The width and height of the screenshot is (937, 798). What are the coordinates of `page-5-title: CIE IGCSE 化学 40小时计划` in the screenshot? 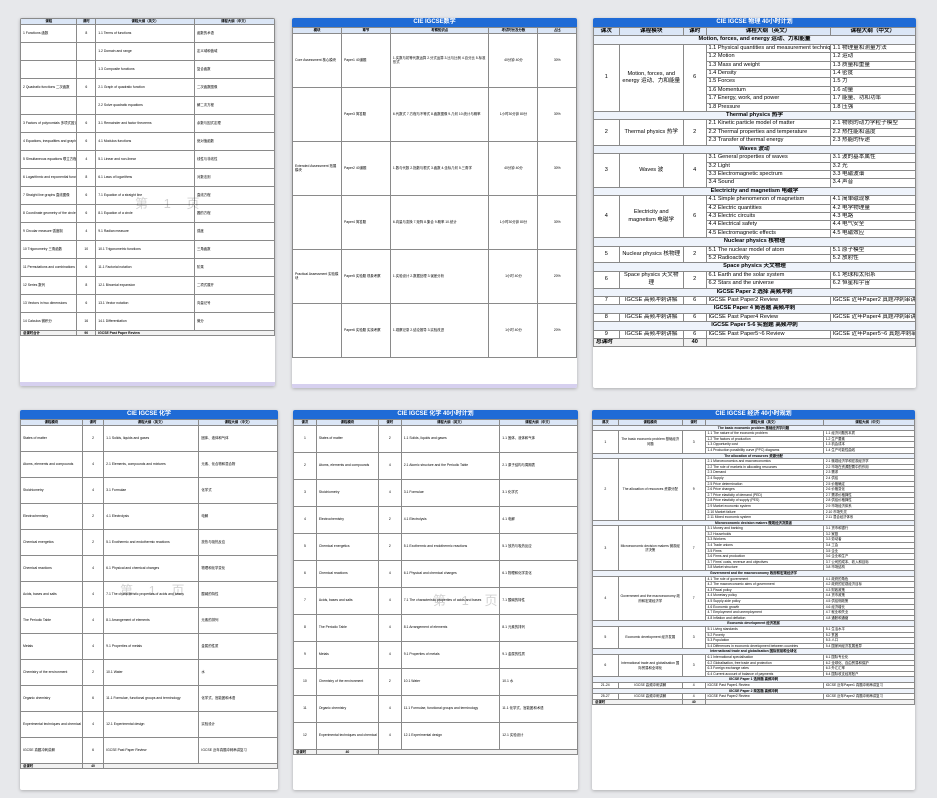 It's located at (435, 414).